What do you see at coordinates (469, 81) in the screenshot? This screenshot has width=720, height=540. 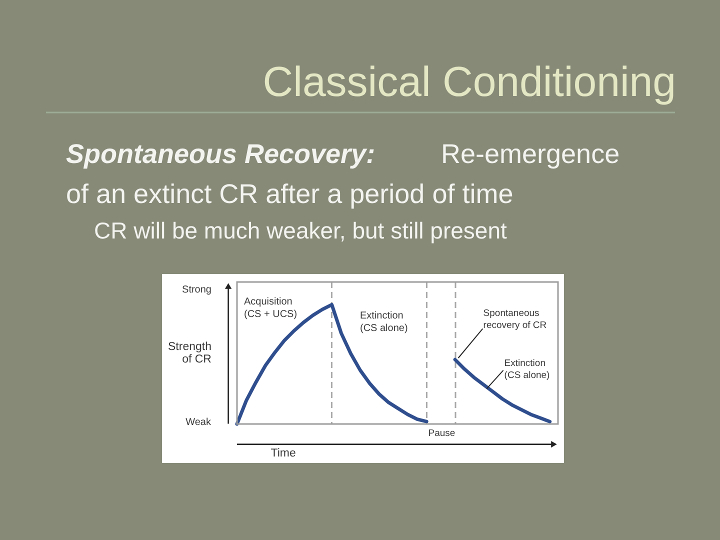 I see `chart-title: Classical Conditioning` at bounding box center [469, 81].